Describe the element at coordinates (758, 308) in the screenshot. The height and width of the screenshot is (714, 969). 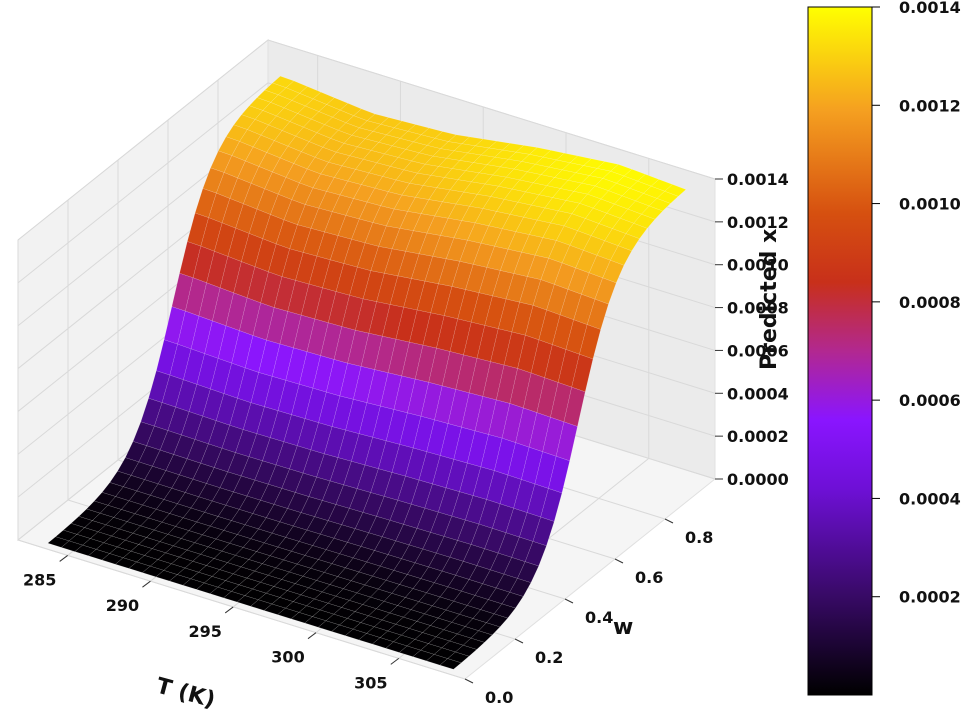
I see `z-tick-label: 0.0008` at that location.